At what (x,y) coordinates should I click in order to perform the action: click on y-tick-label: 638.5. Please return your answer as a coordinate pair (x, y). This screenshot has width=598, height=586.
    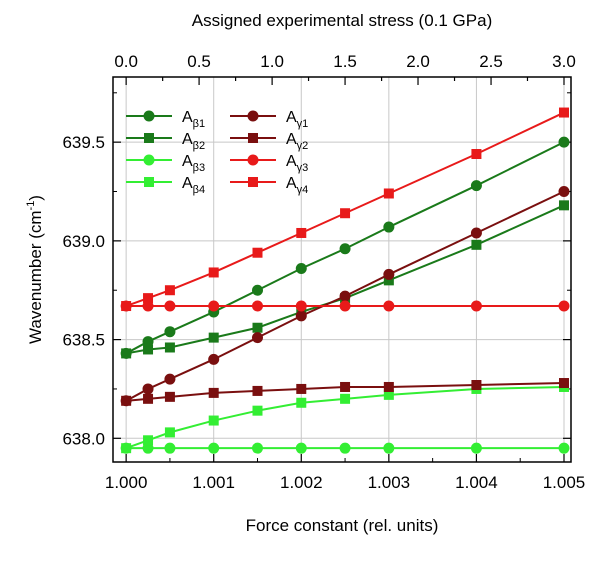
    Looking at the image, I should click on (83, 340).